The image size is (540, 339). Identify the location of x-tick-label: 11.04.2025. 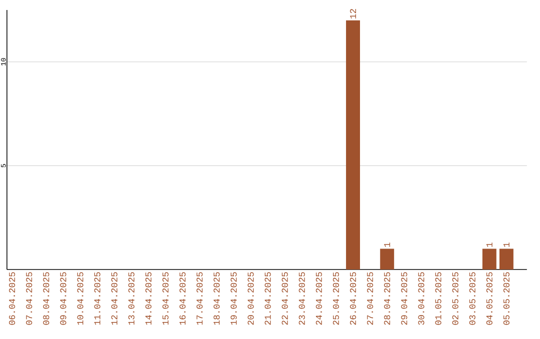
(97, 298).